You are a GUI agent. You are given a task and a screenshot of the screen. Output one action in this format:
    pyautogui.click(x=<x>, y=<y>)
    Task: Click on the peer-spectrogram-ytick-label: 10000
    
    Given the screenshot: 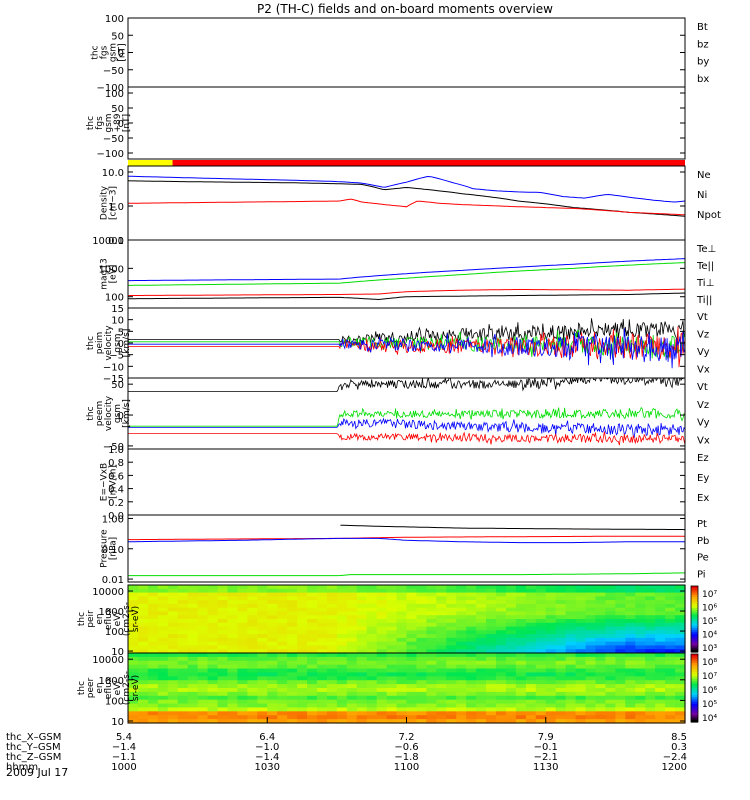 What is the action you would take?
    pyautogui.click(x=108, y=660)
    